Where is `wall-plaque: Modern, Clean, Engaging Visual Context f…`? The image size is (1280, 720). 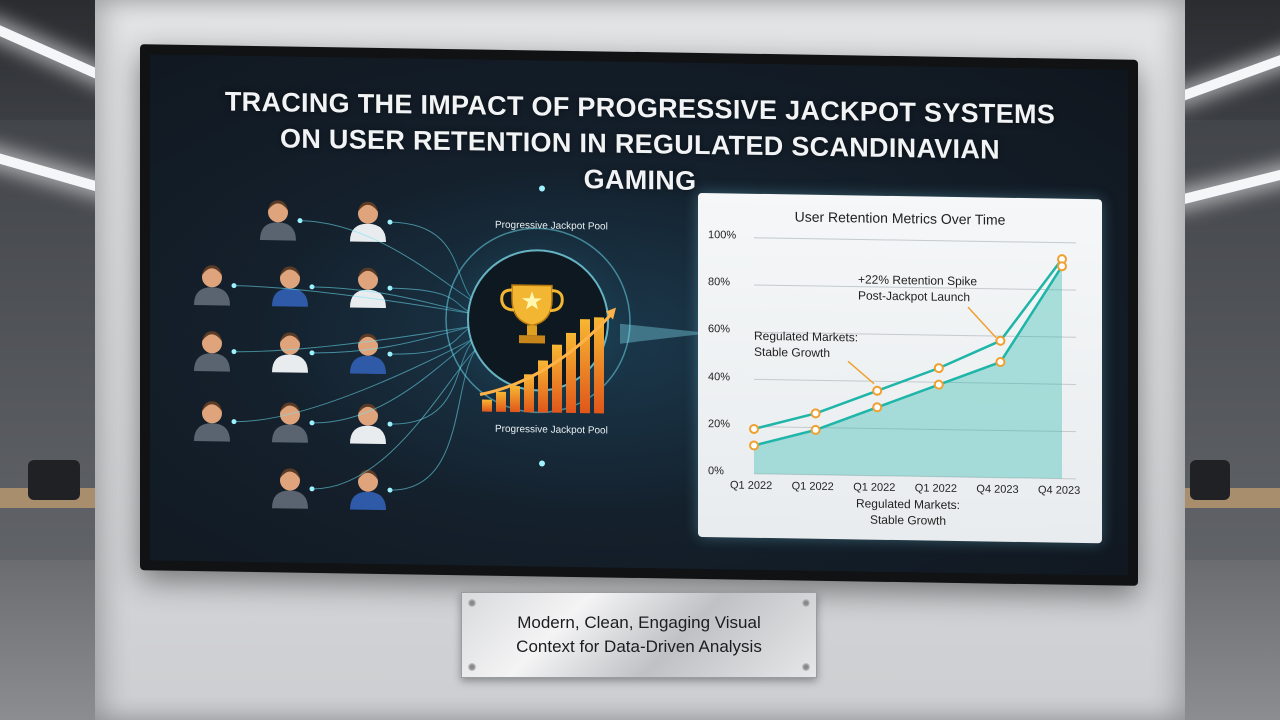 wall-plaque: Modern, Clean, Engaging Visual Context f… is located at coordinates (639, 635).